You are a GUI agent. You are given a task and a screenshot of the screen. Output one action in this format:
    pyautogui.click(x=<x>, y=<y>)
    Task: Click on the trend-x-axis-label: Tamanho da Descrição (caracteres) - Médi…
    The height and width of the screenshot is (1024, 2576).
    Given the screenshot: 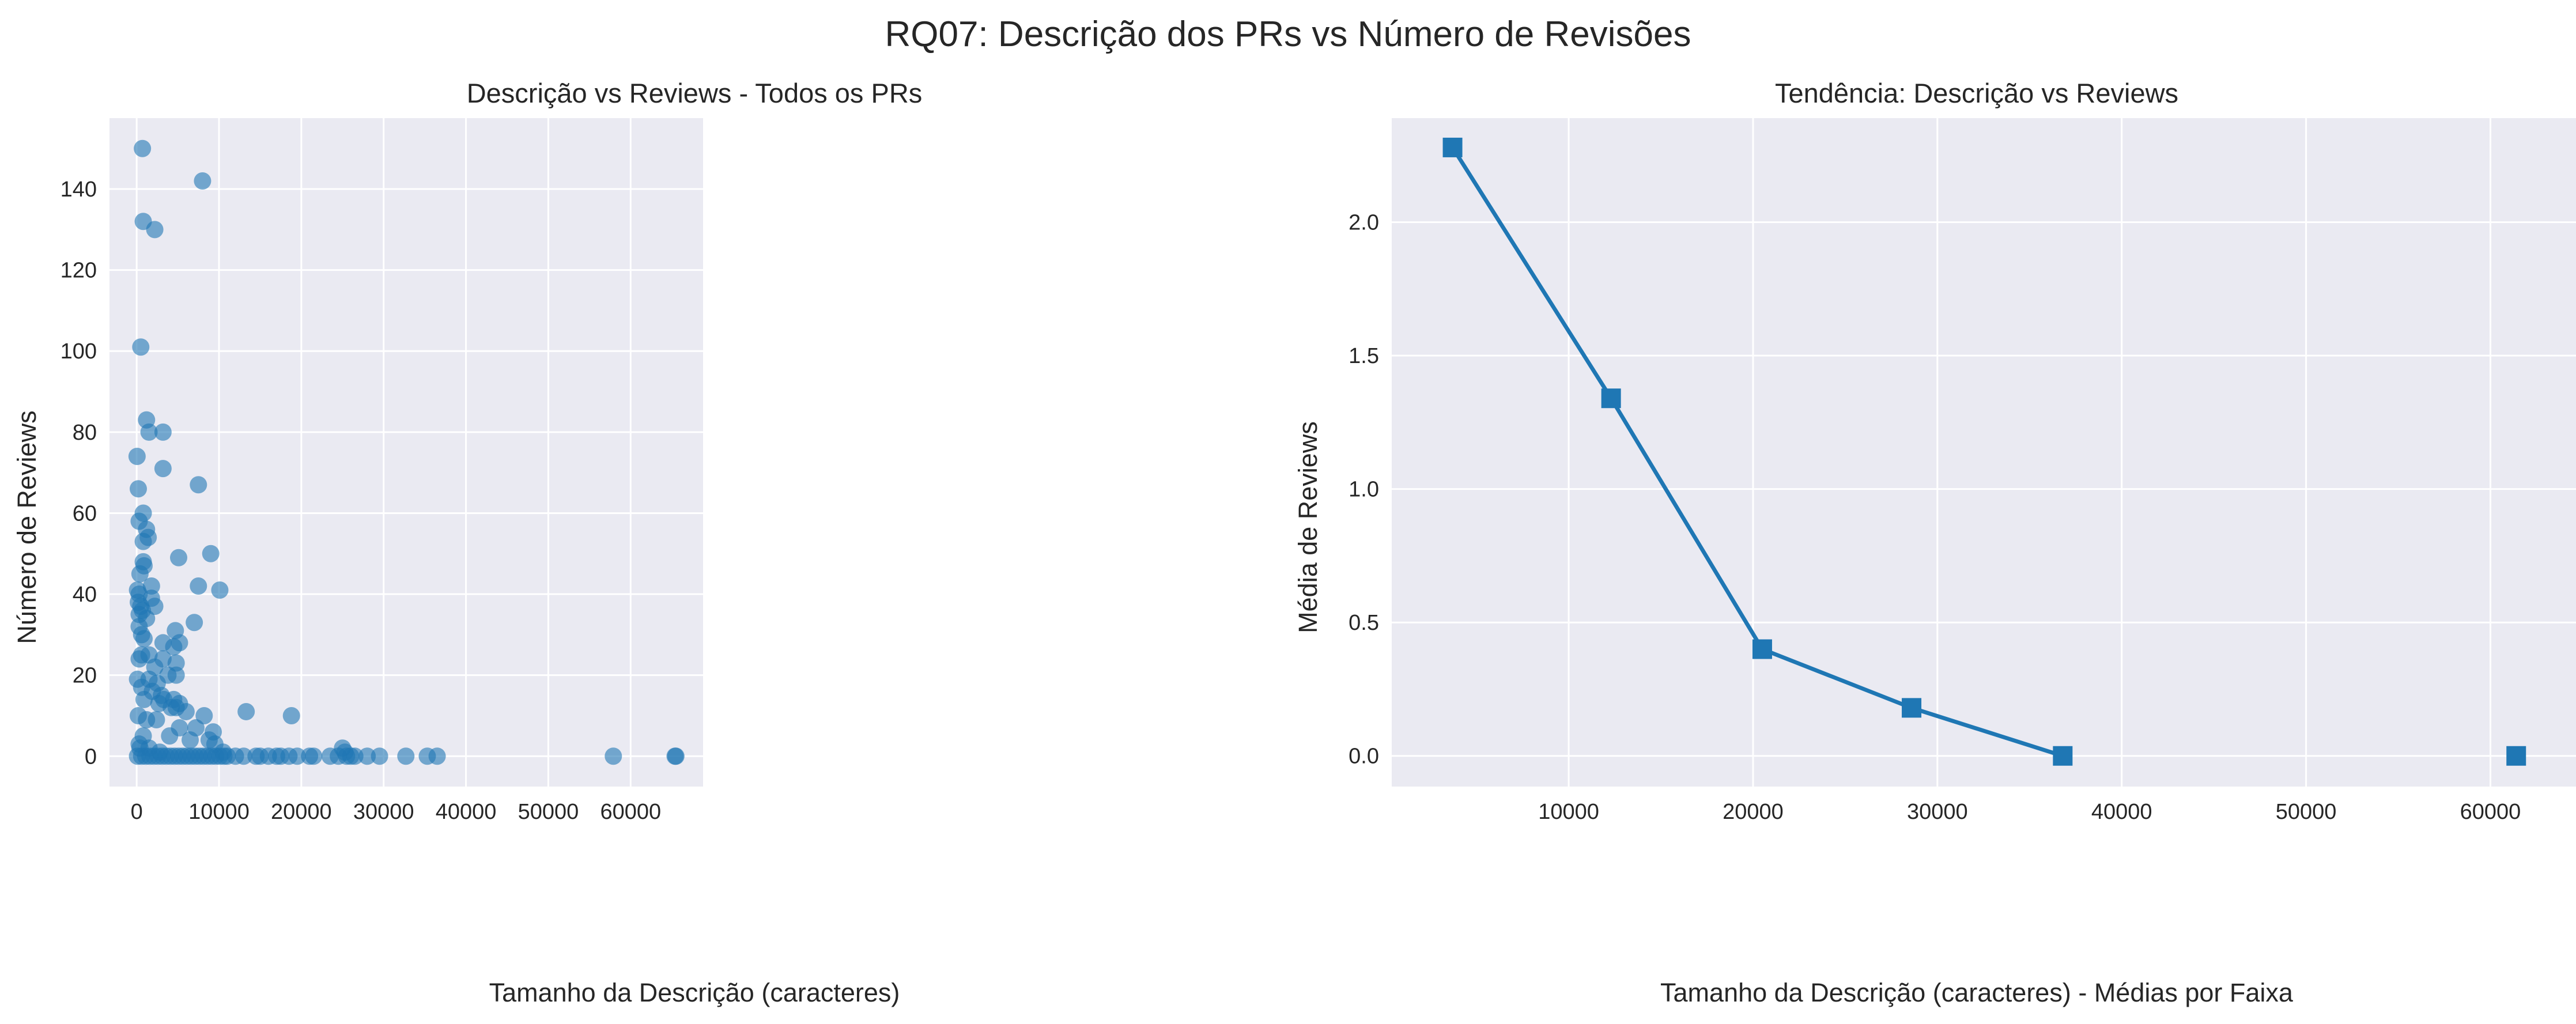 What is the action you would take?
    pyautogui.click(x=1977, y=992)
    